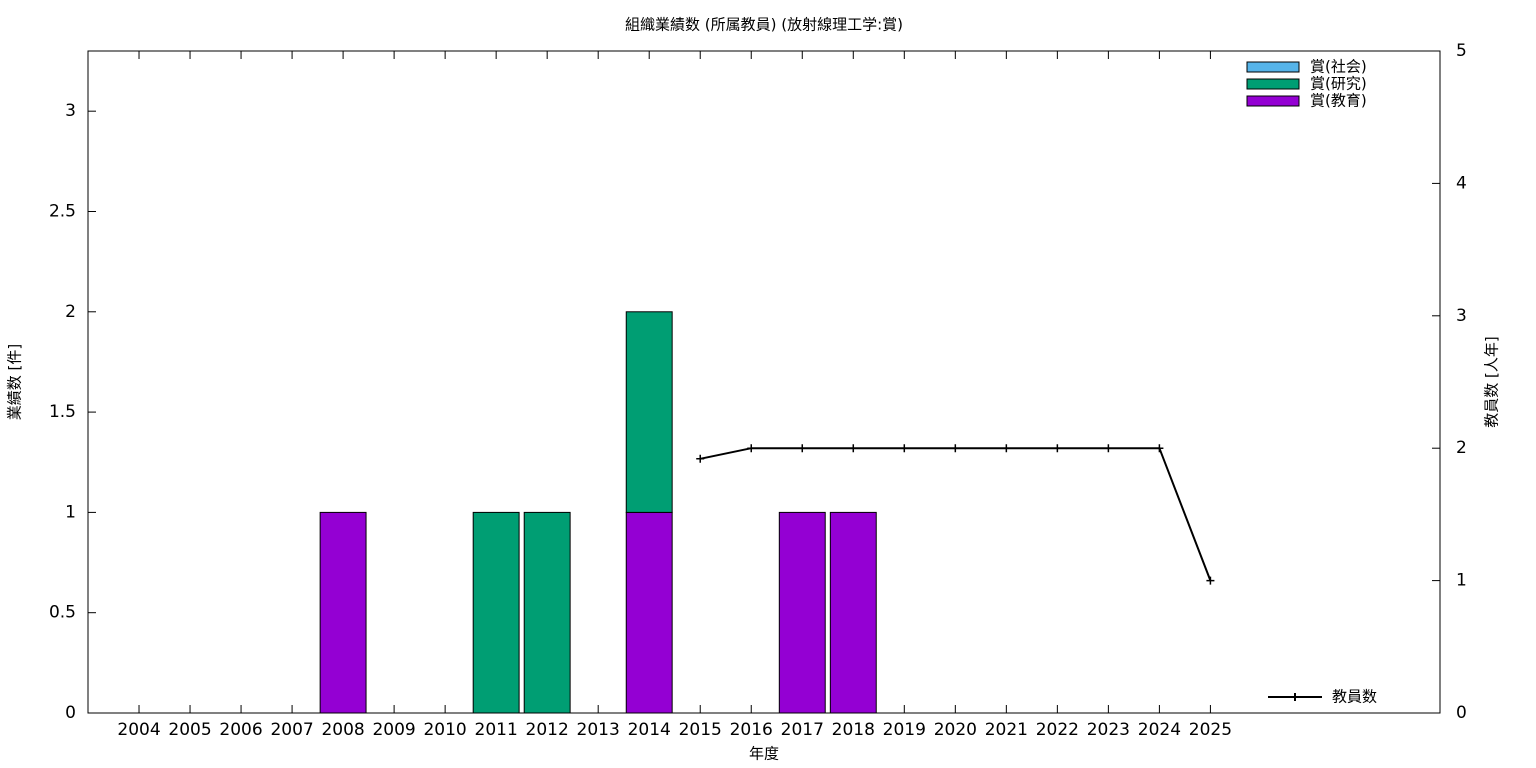 The width and height of the screenshot is (1536, 768). I want to click on x-tick-label: 2011, so click(496, 730).